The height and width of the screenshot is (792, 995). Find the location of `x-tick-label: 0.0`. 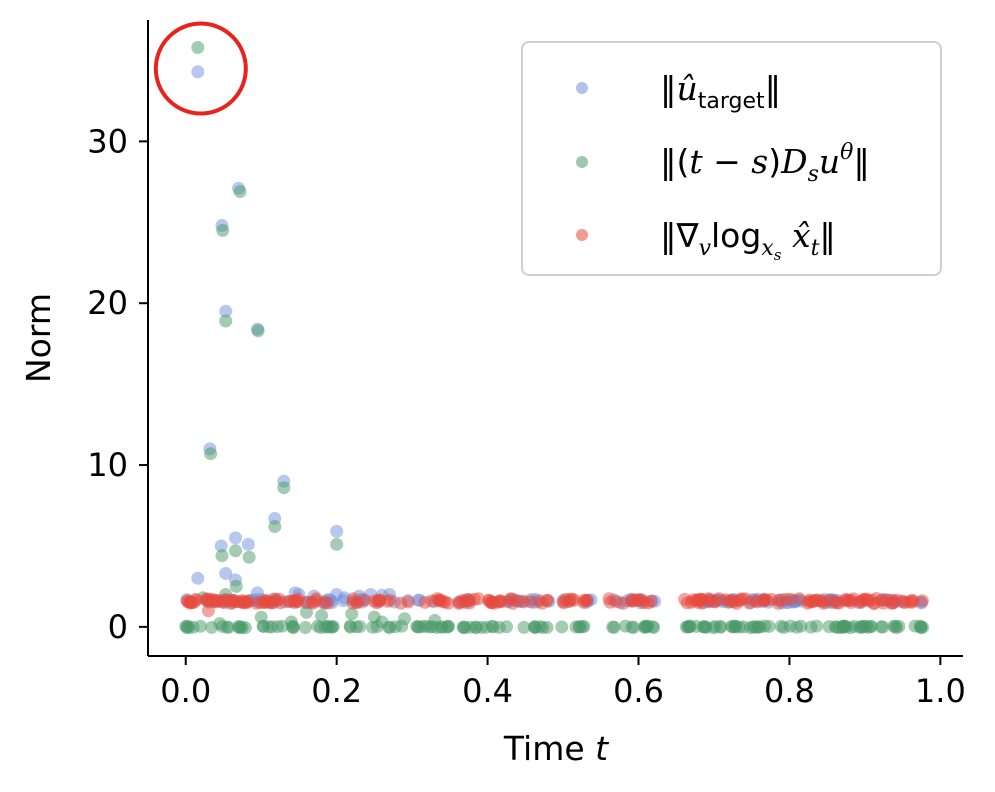

x-tick-label: 0.0 is located at coordinates (185, 691).